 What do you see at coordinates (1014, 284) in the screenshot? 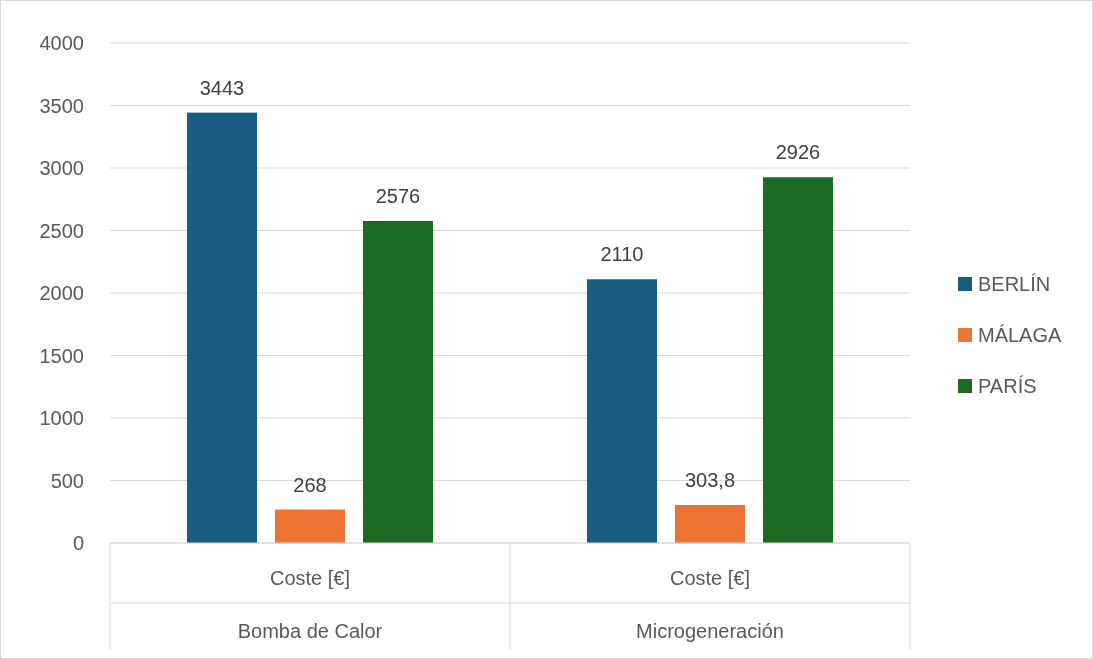
I see `legend-label: BERLÍN` at bounding box center [1014, 284].